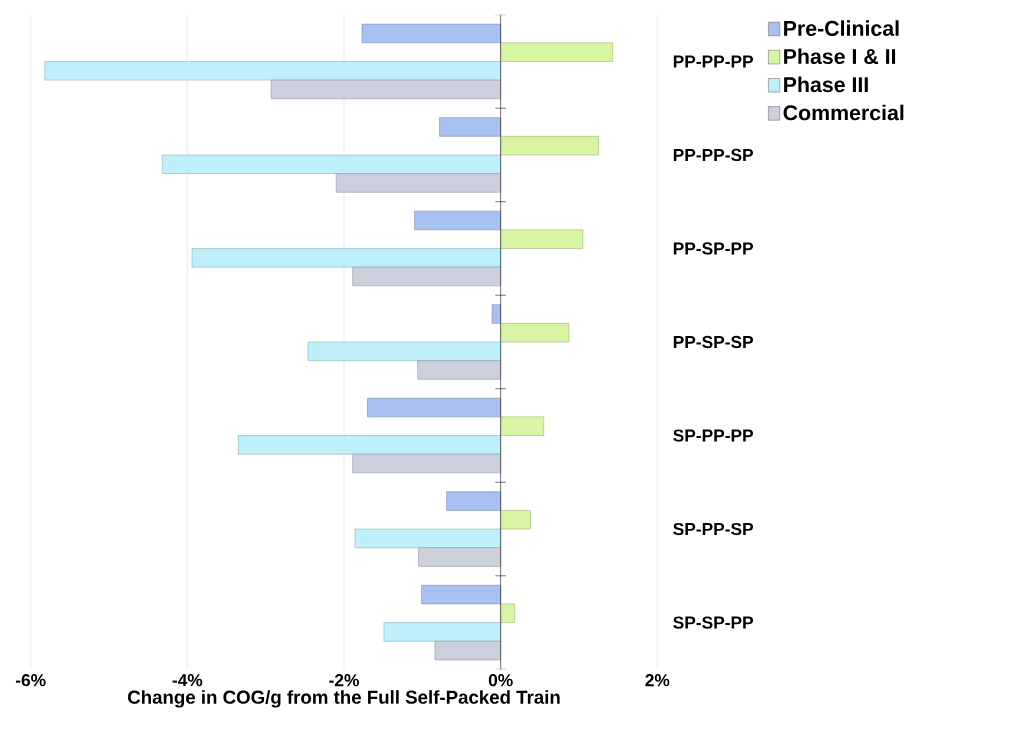 This screenshot has width=1036, height=751. Describe the element at coordinates (500, 680) in the screenshot. I see `x-tick-label: 0%` at that location.